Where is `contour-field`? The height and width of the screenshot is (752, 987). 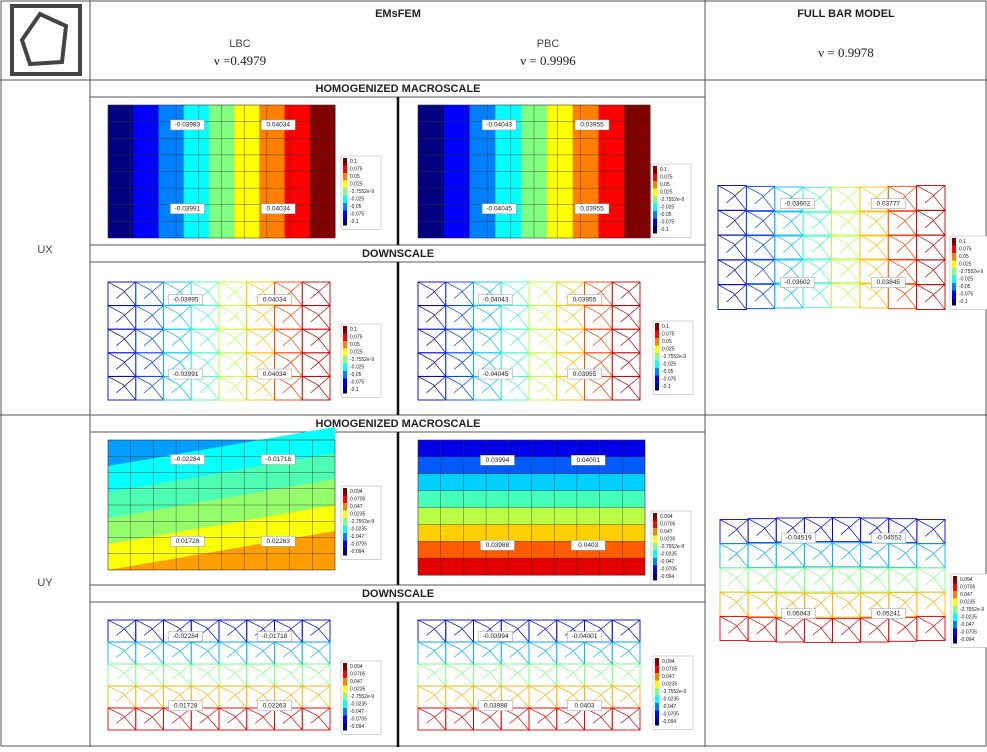
contour-field is located at coordinates (534, 171).